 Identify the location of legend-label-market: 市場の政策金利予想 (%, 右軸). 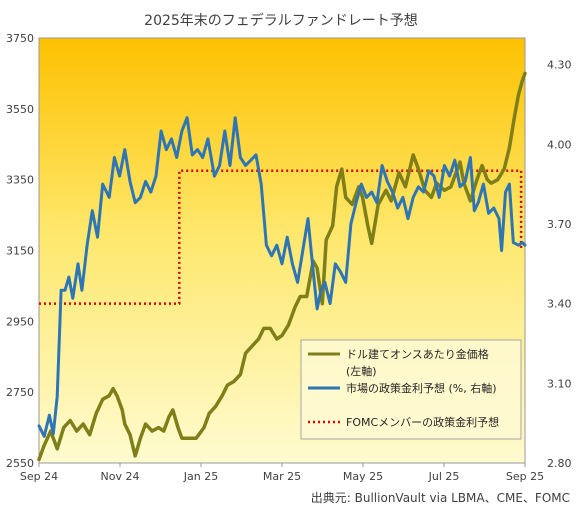
(421, 388).